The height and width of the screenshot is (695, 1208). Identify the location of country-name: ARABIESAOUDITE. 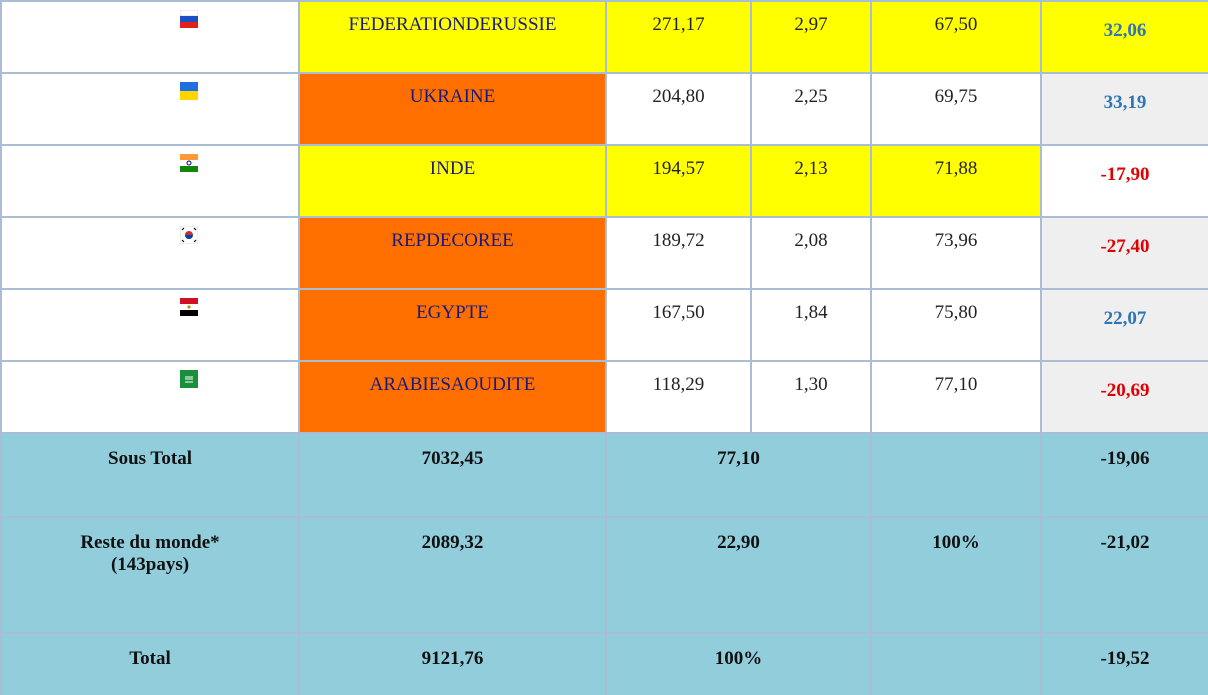
(452, 397).